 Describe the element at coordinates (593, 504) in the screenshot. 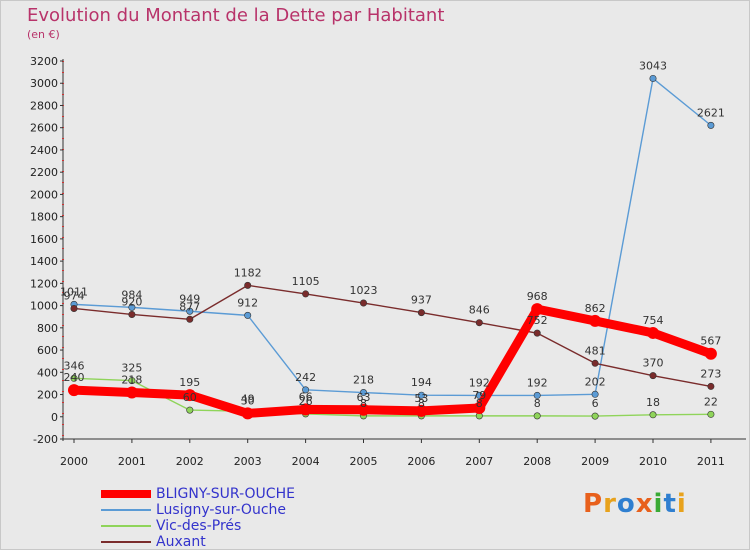

I see `logo-letter: P` at that location.